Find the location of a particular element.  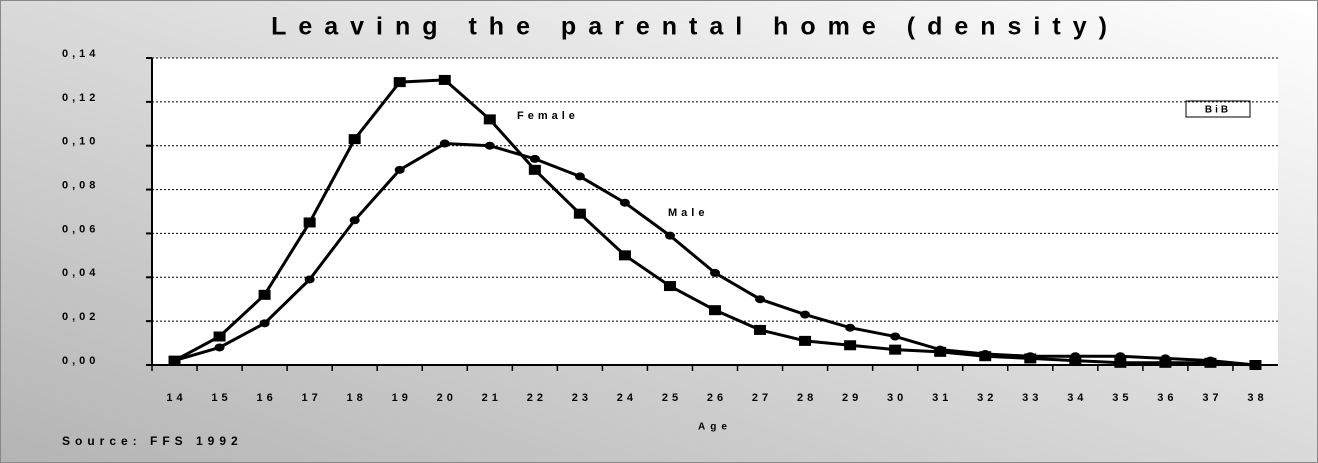

x-tick-label: 32 is located at coordinates (987, 398).